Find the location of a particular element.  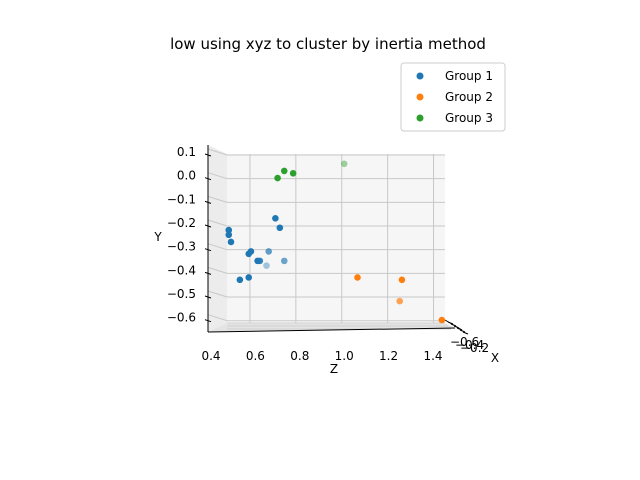

grid-lines is located at coordinates (329, 239).